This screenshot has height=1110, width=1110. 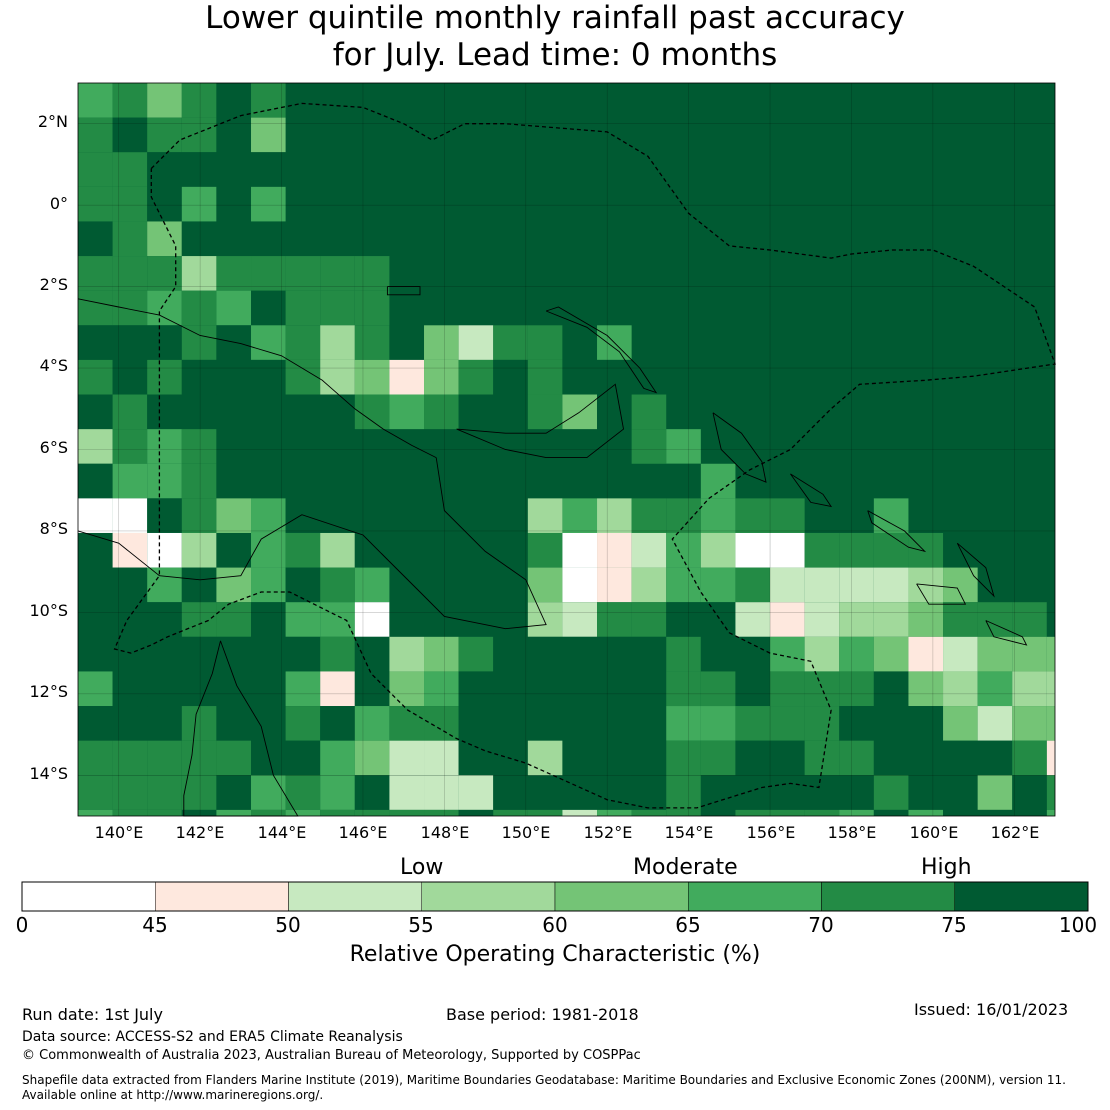 I want to click on colorbar-tick: 45, so click(x=155, y=925).